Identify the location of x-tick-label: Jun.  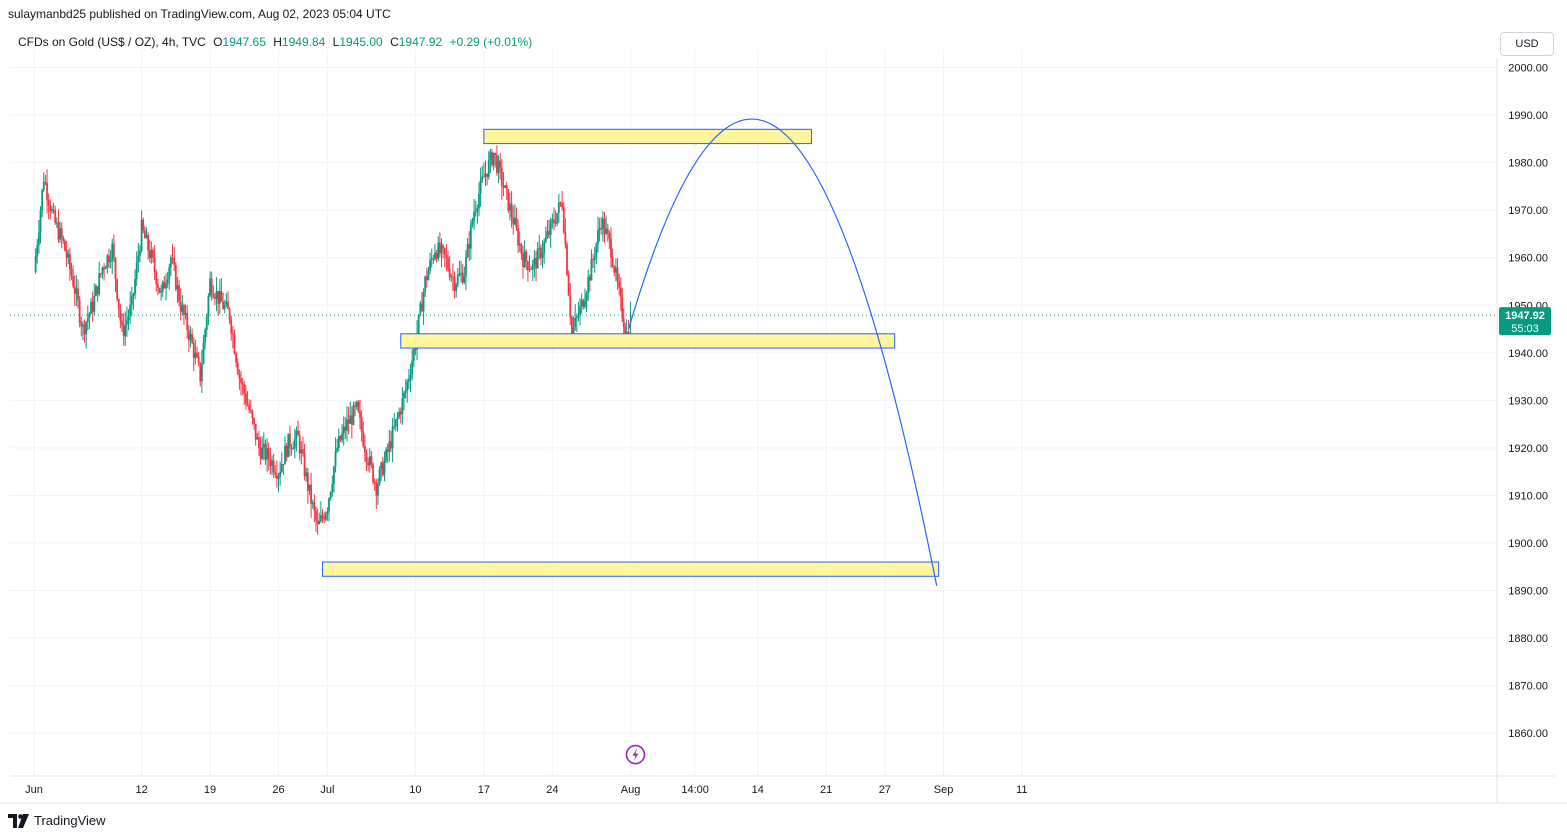
(34, 790).